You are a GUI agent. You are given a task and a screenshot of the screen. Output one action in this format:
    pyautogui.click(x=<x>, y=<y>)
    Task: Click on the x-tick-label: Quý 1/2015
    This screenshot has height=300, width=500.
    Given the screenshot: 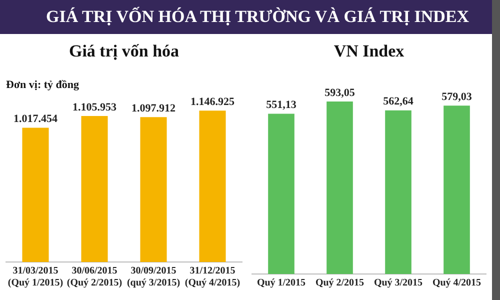 What is the action you would take?
    pyautogui.click(x=281, y=283)
    